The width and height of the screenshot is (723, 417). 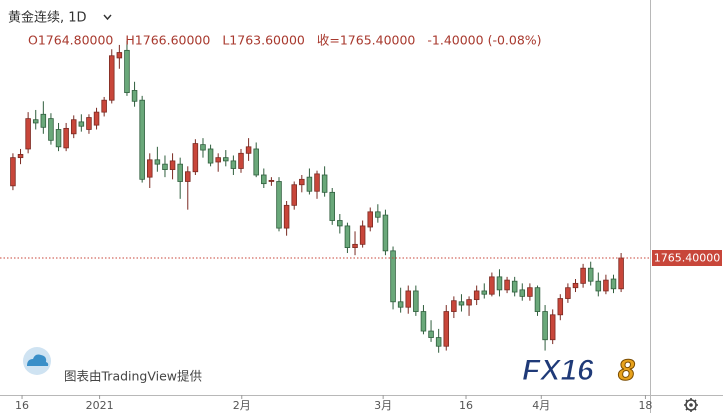 I want to click on logo-main: FX16, so click(x=558, y=370).